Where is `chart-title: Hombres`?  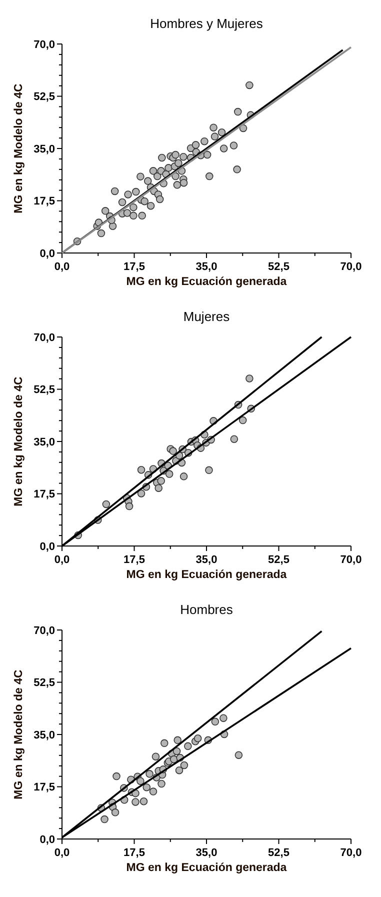
chart-title: Hombres is located at coordinates (207, 609).